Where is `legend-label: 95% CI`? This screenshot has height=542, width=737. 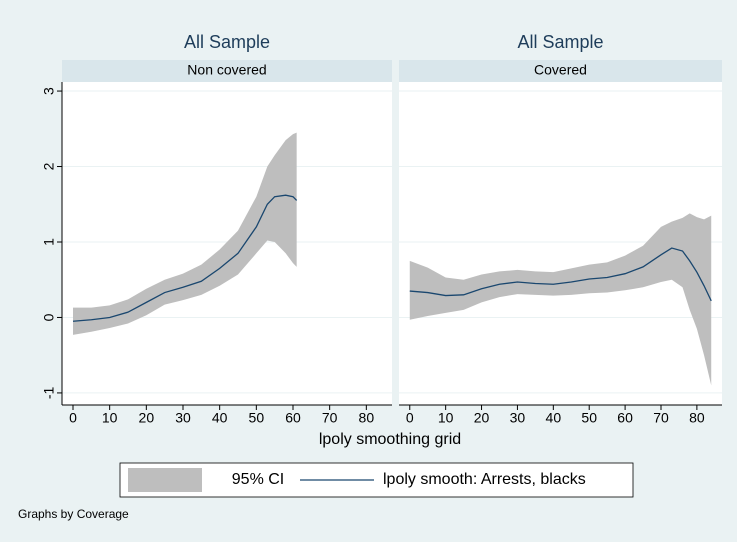 legend-label: 95% CI is located at coordinates (258, 479).